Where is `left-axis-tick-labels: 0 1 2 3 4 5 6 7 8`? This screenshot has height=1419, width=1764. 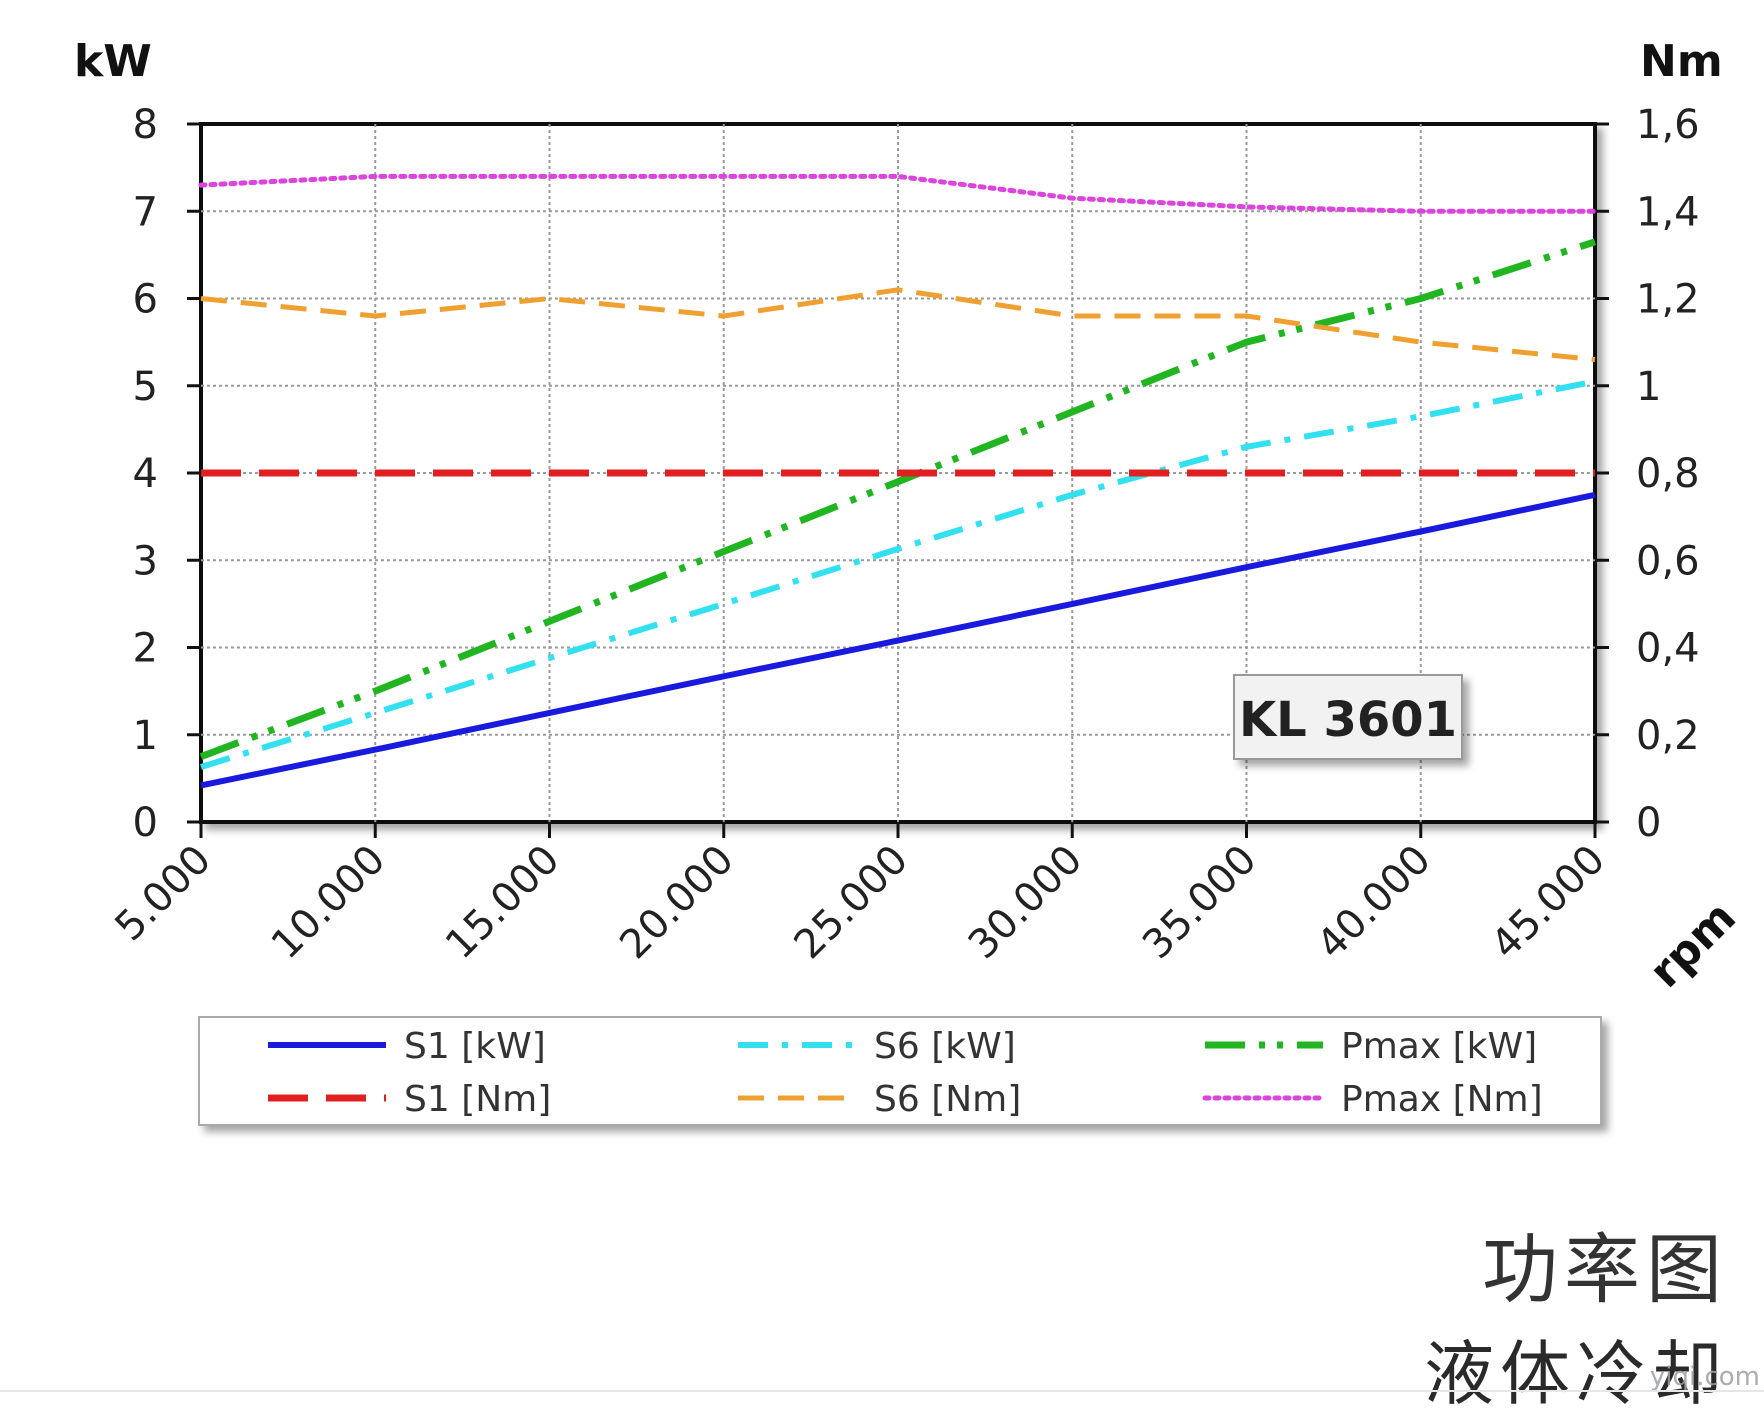 left-axis-tick-labels: 0 1 2 3 4 5 6 7 8 is located at coordinates (145, 474).